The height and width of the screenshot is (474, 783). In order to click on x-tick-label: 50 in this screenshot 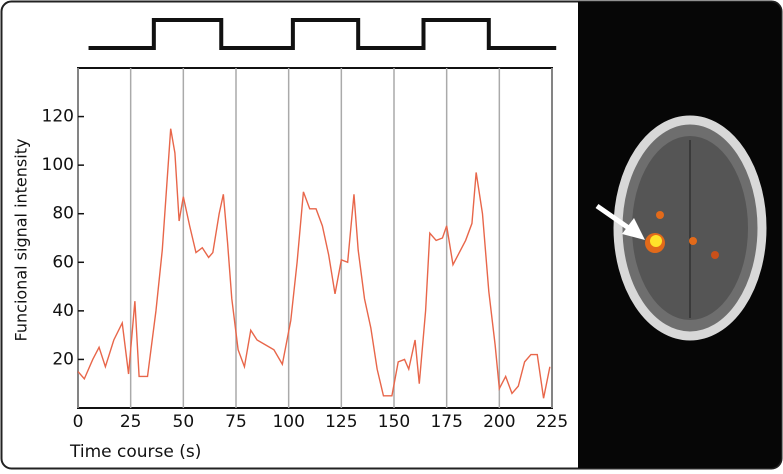, I will do `click(184, 422)`.